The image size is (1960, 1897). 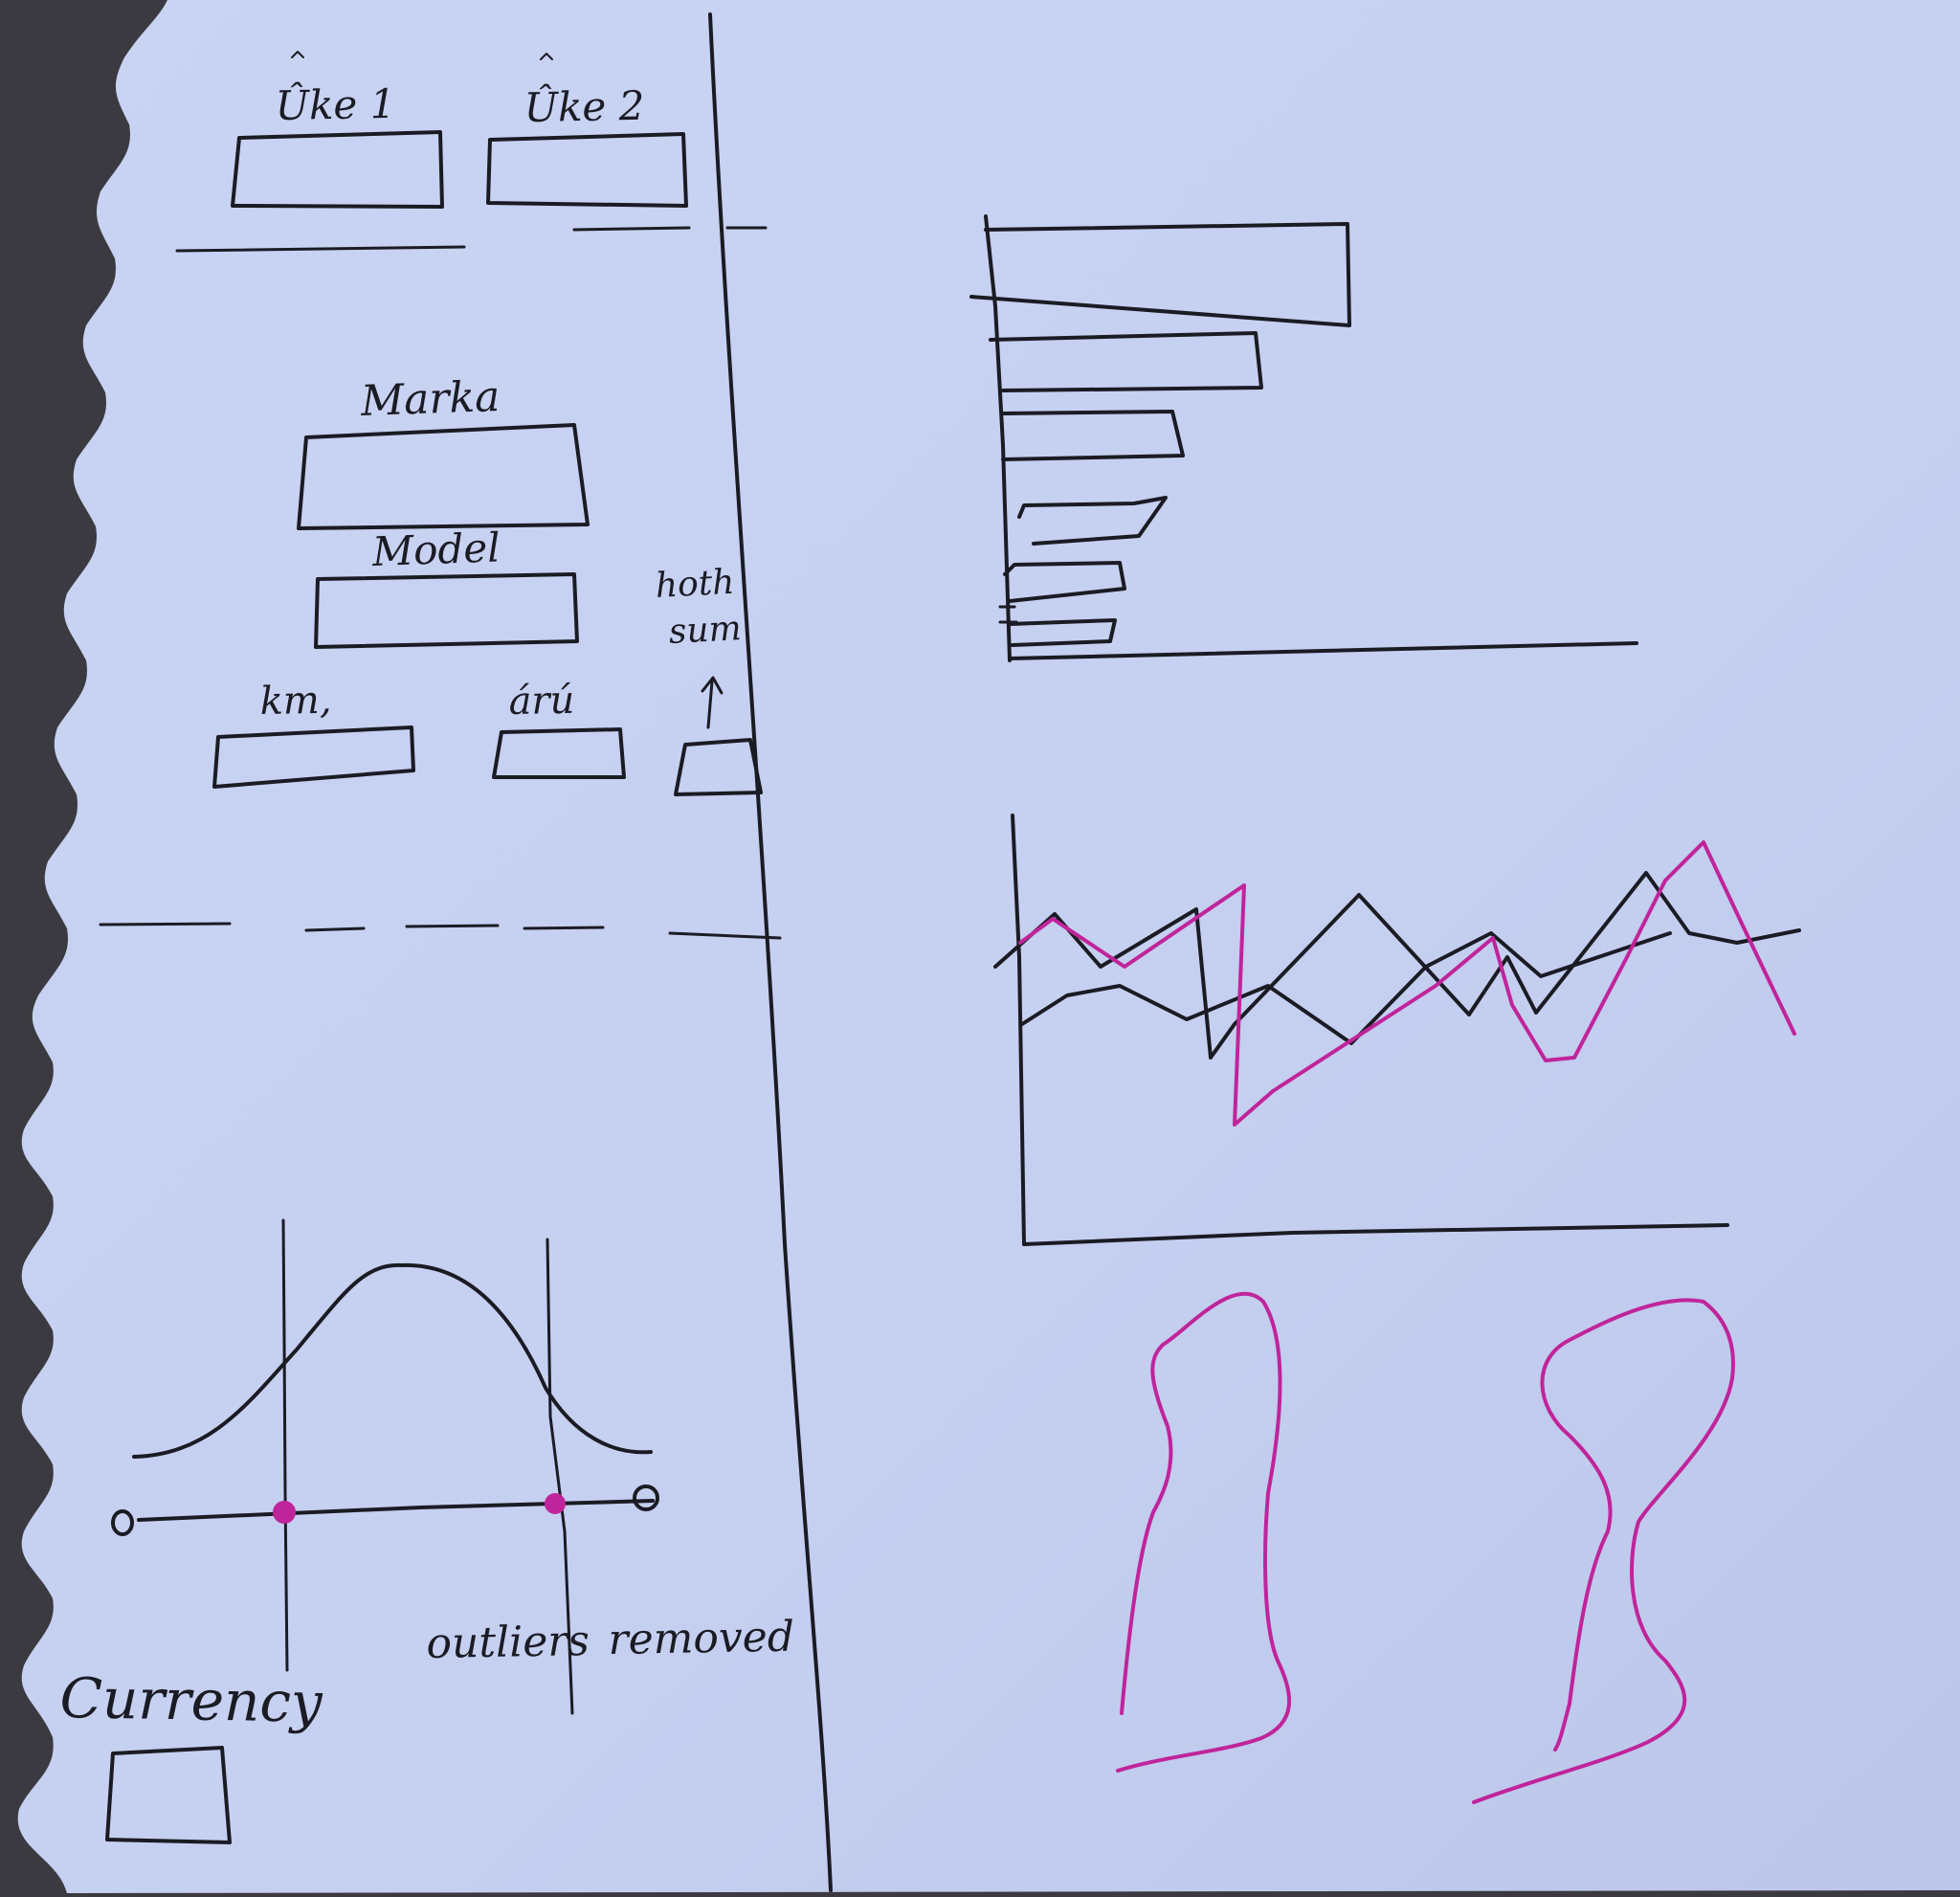 I want to click on slider-max-endpoint, so click(x=646, y=1497).